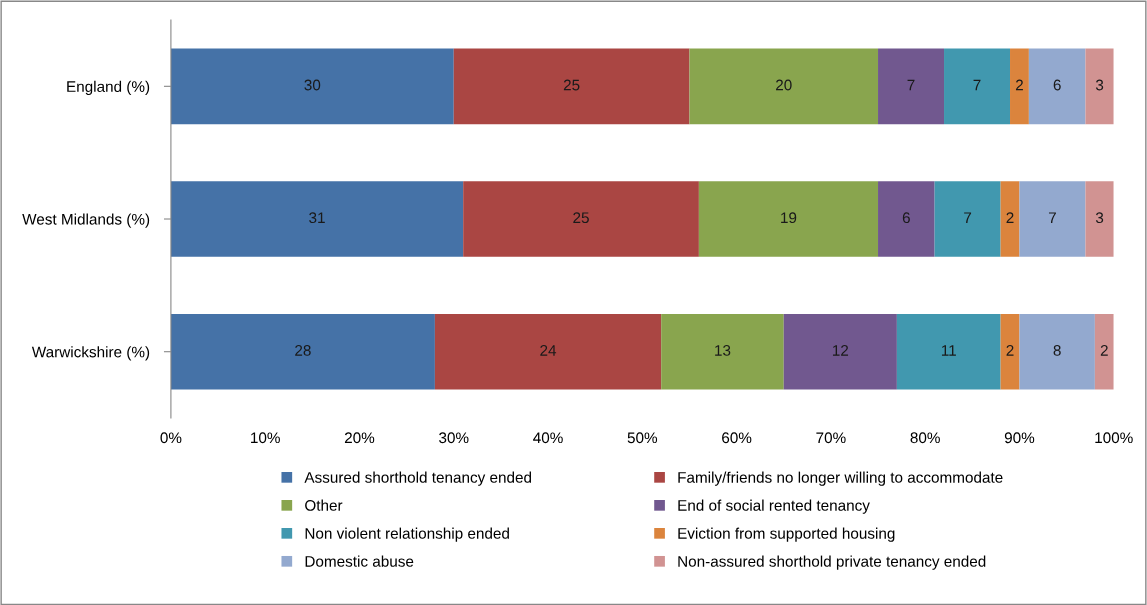 The height and width of the screenshot is (605, 1147). What do you see at coordinates (642, 438) in the screenshot?
I see `x-tick-label: 50%` at bounding box center [642, 438].